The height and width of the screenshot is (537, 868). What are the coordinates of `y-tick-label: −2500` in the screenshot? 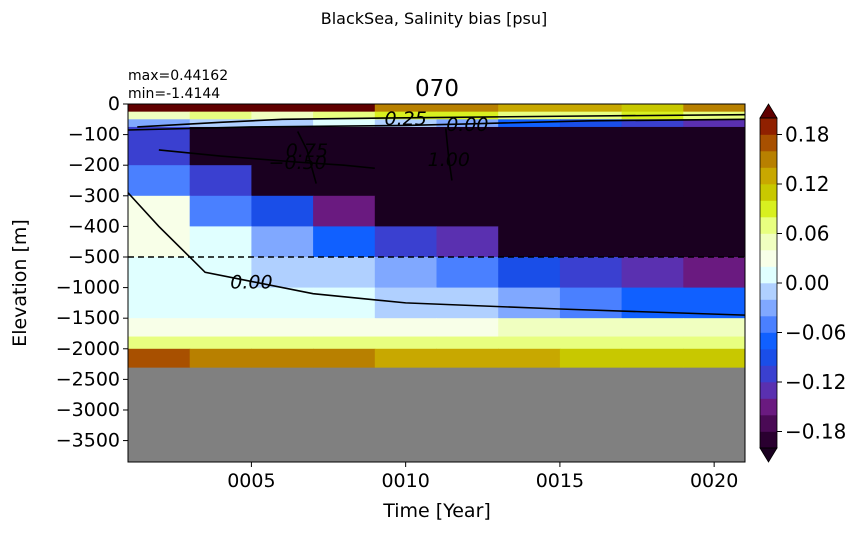 It's located at (88, 379).